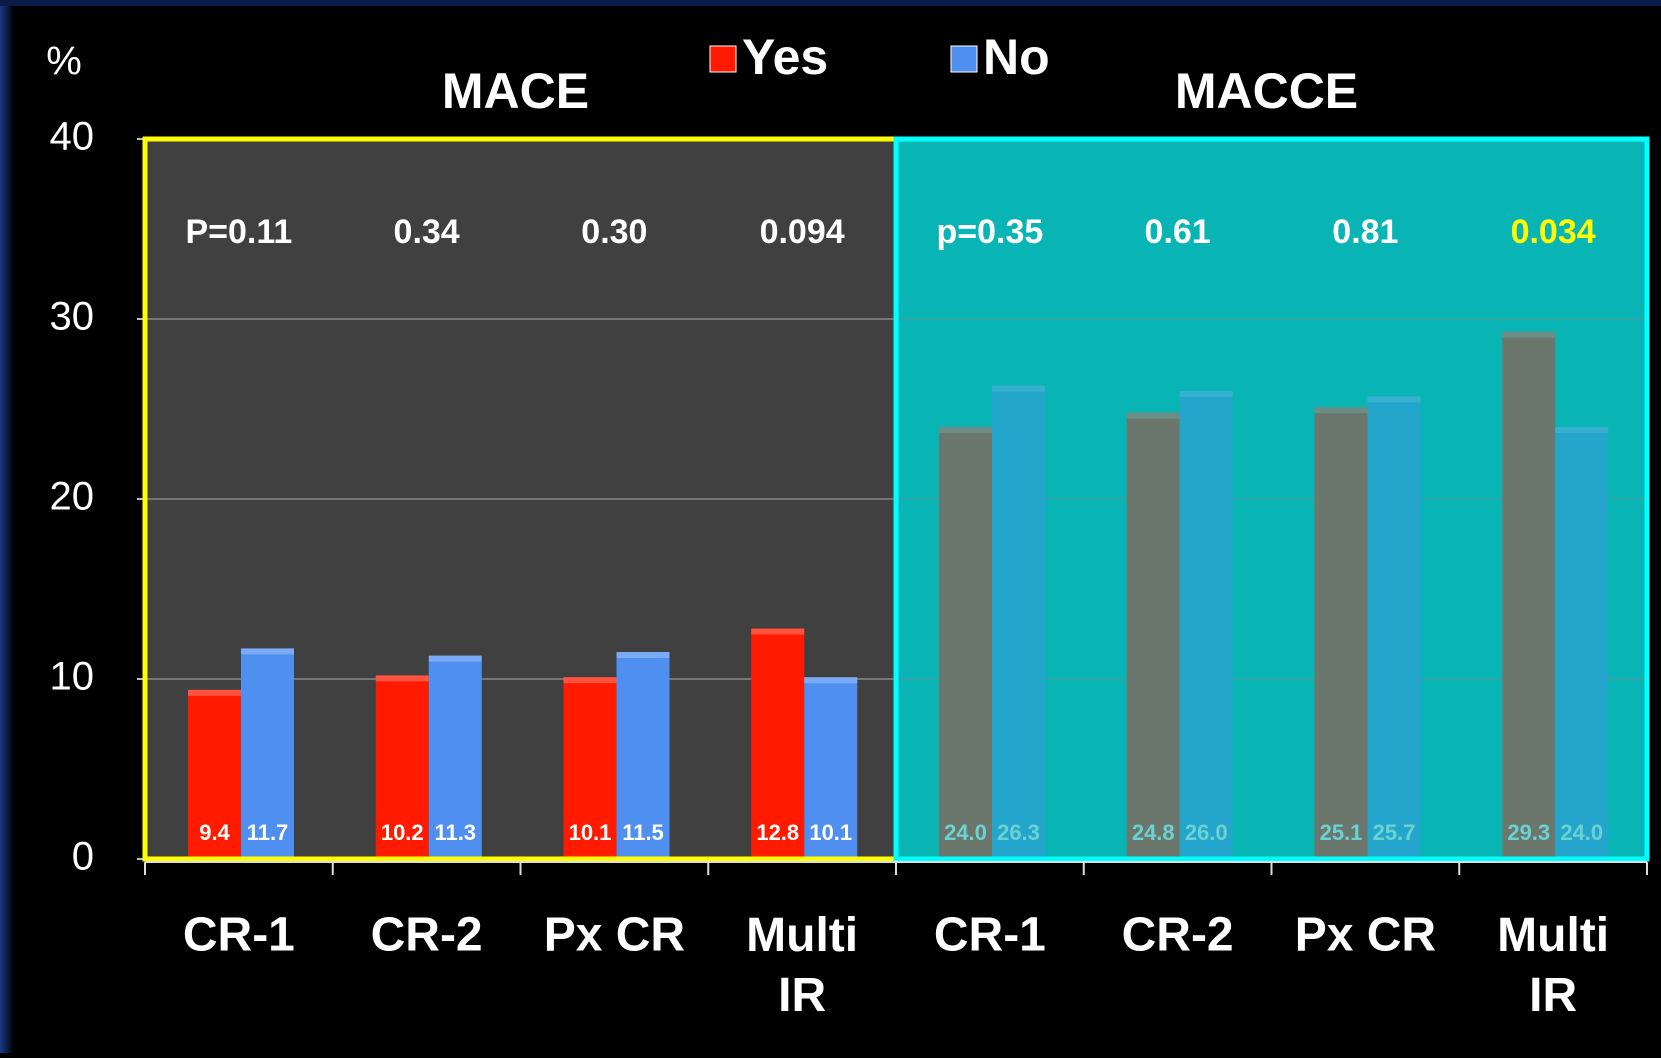 Image resolution: width=1661 pixels, height=1058 pixels. What do you see at coordinates (72, 317) in the screenshot?
I see `y-tick-label: 30` at bounding box center [72, 317].